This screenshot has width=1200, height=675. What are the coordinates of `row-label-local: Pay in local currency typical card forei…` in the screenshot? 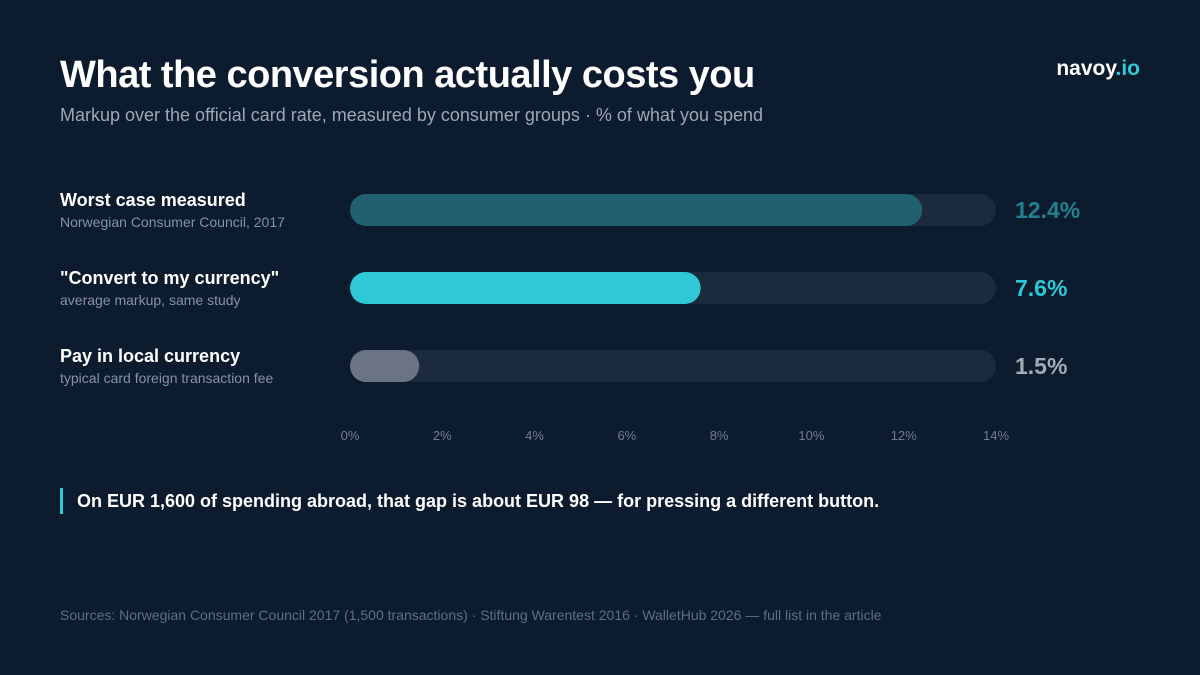 It's located at (166, 366).